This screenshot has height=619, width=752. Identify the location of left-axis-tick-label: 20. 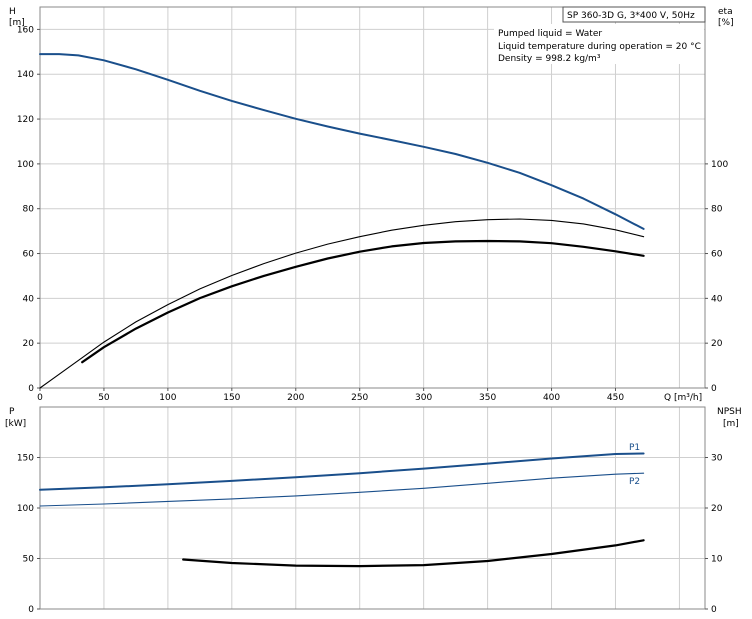
(29, 344).